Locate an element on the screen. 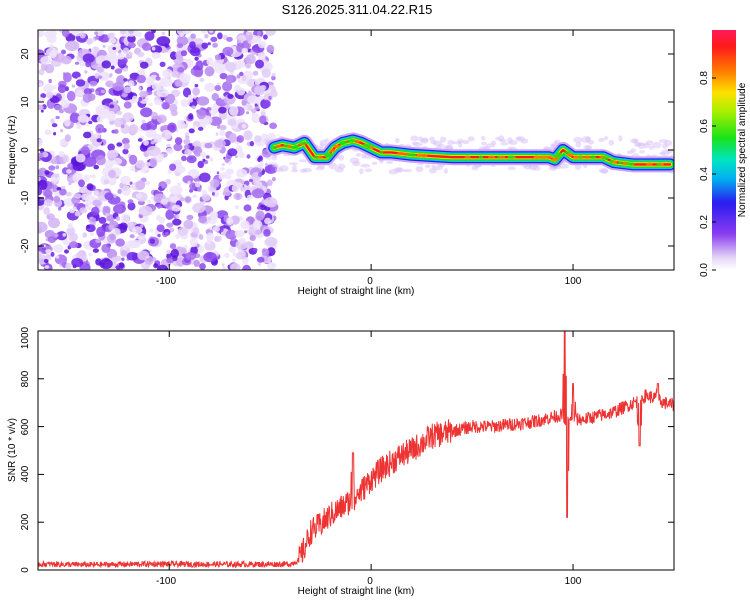 The image size is (750, 600). colorbar-gradient is located at coordinates (724, 150).